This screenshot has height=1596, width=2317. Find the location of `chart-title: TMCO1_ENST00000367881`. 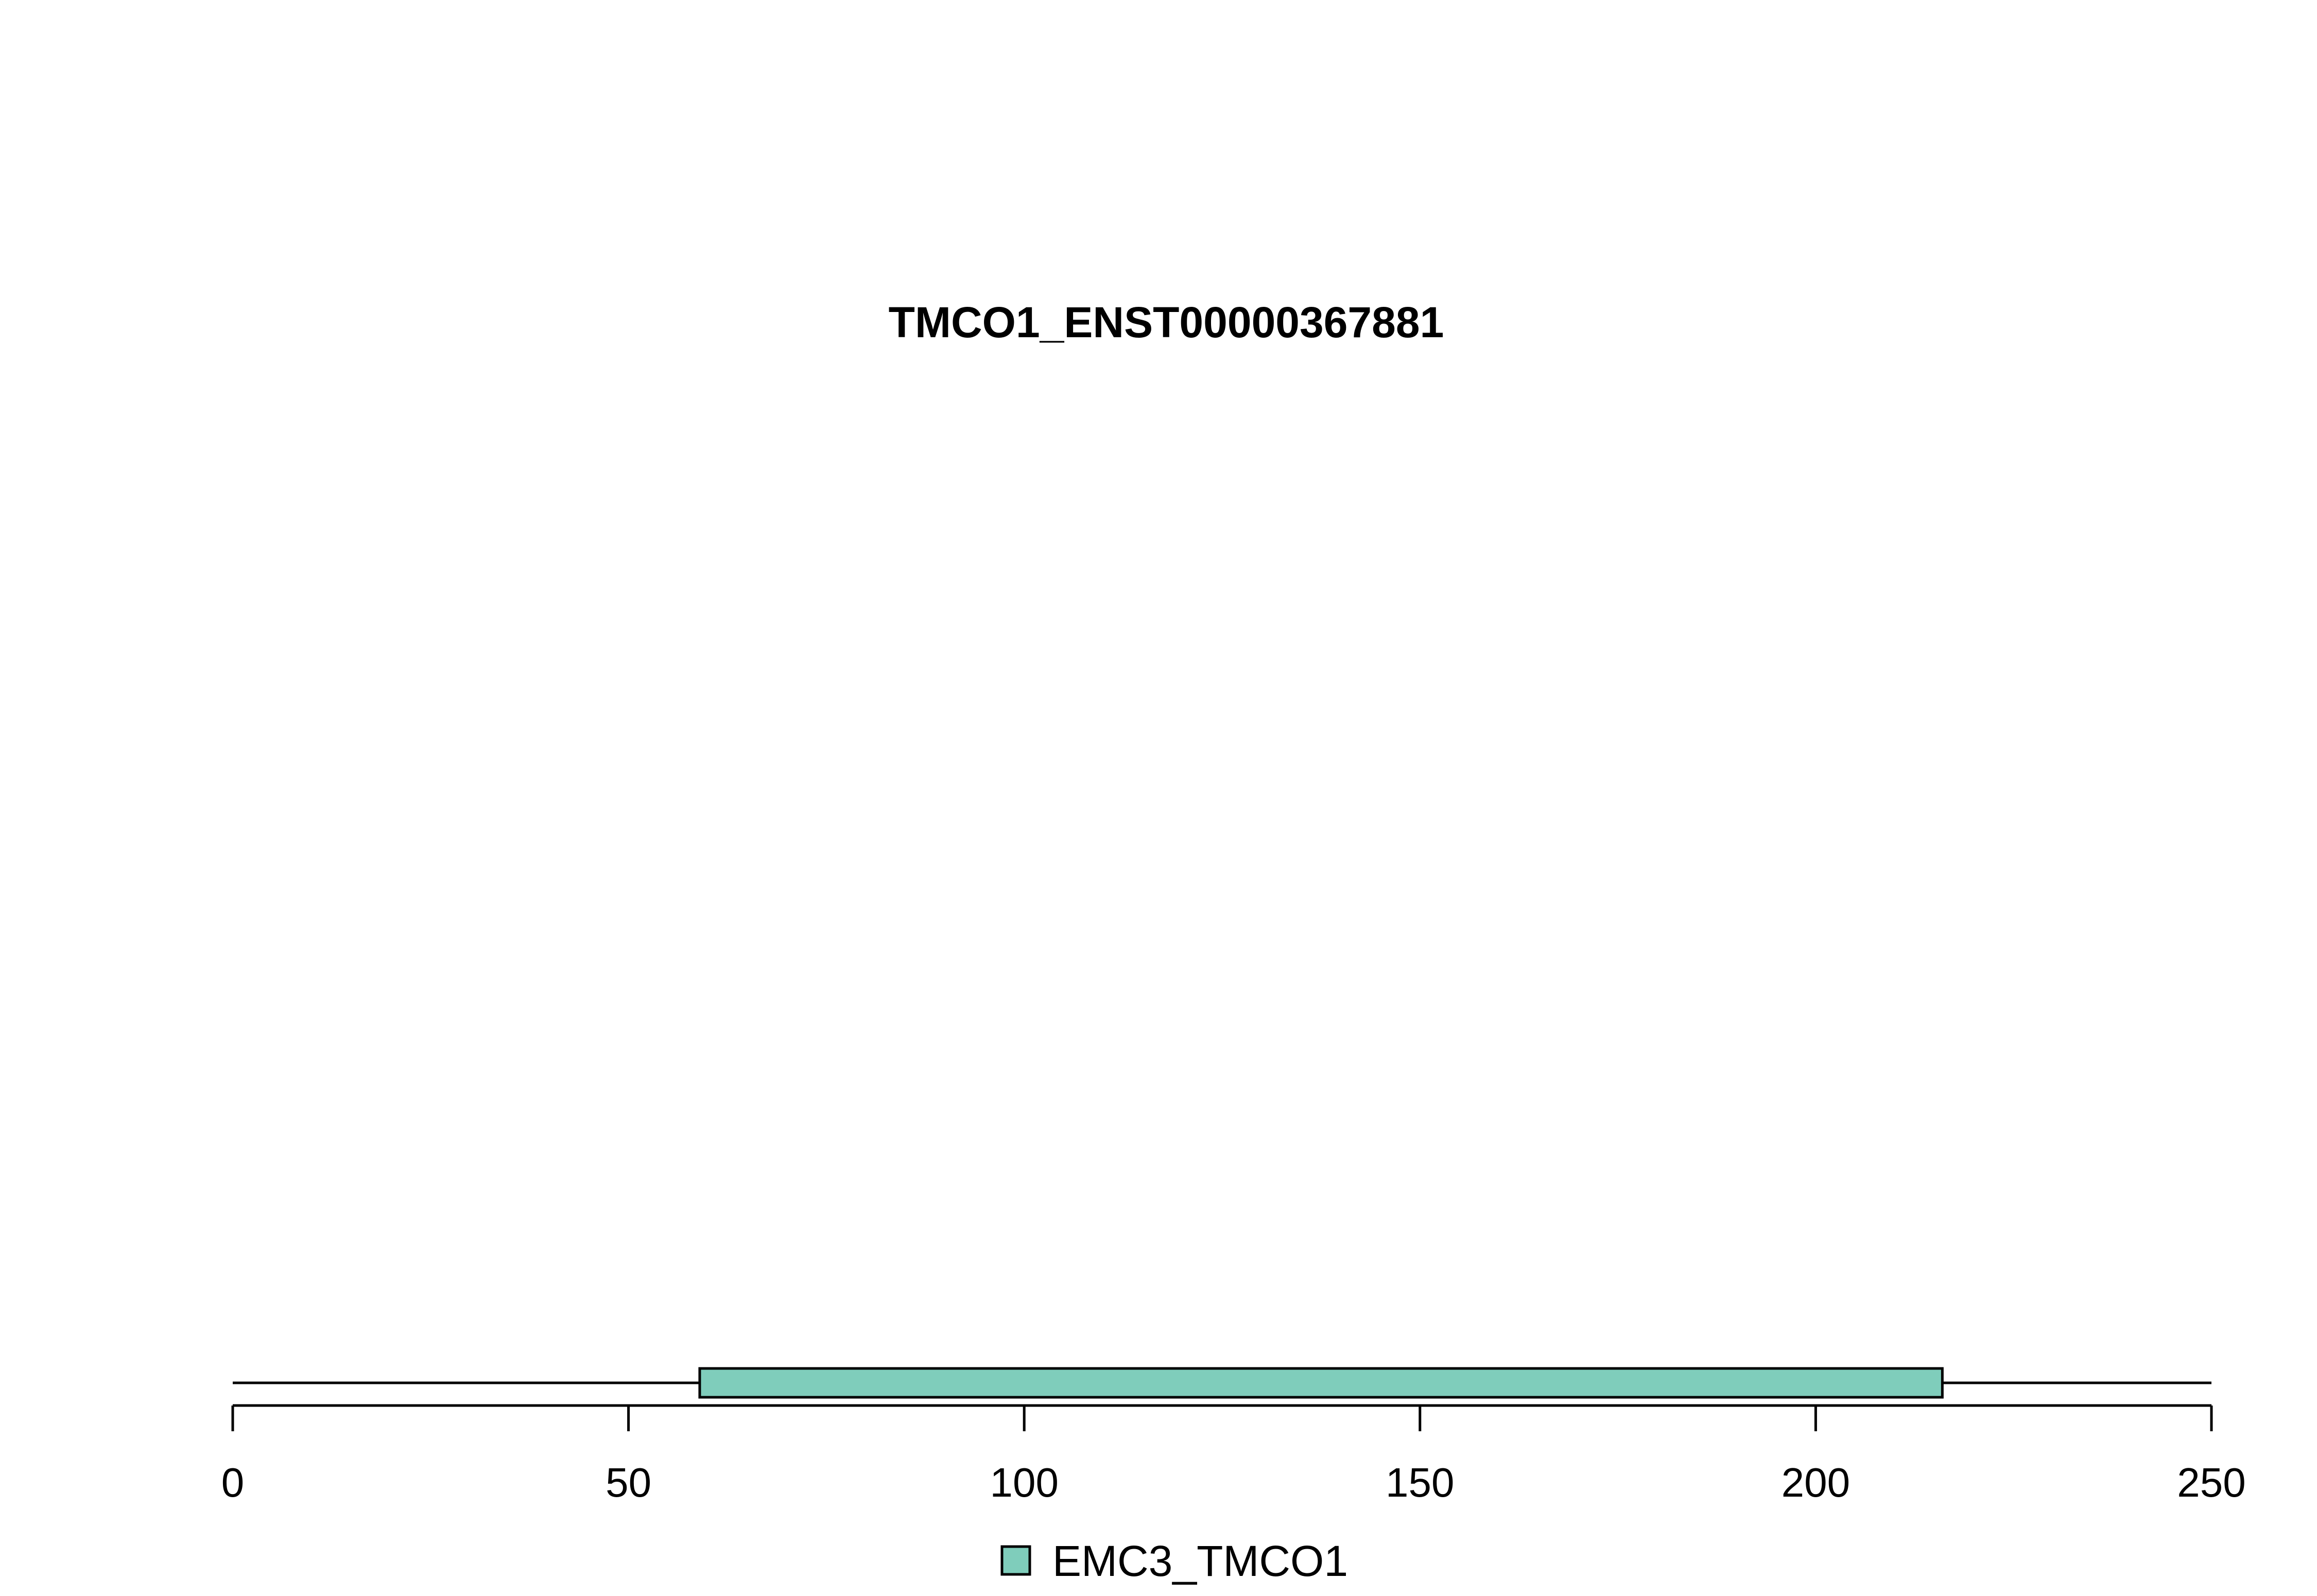

chart-title: TMCO1_ENST00000367881 is located at coordinates (1166, 322).